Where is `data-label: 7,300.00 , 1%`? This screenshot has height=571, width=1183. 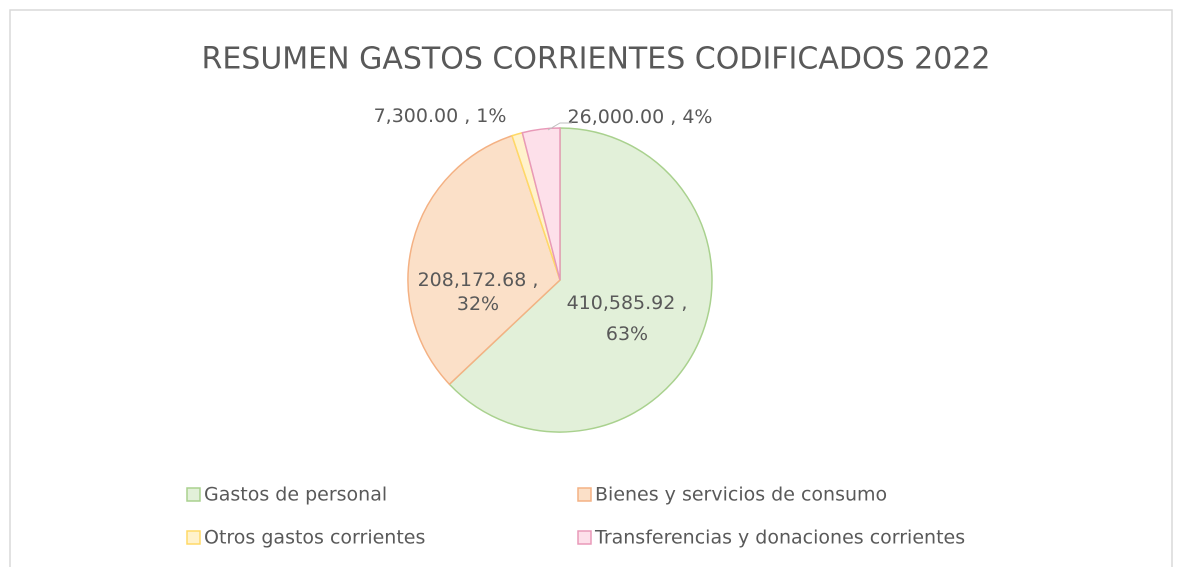
data-label: 7,300.00 , 1% is located at coordinates (440, 116).